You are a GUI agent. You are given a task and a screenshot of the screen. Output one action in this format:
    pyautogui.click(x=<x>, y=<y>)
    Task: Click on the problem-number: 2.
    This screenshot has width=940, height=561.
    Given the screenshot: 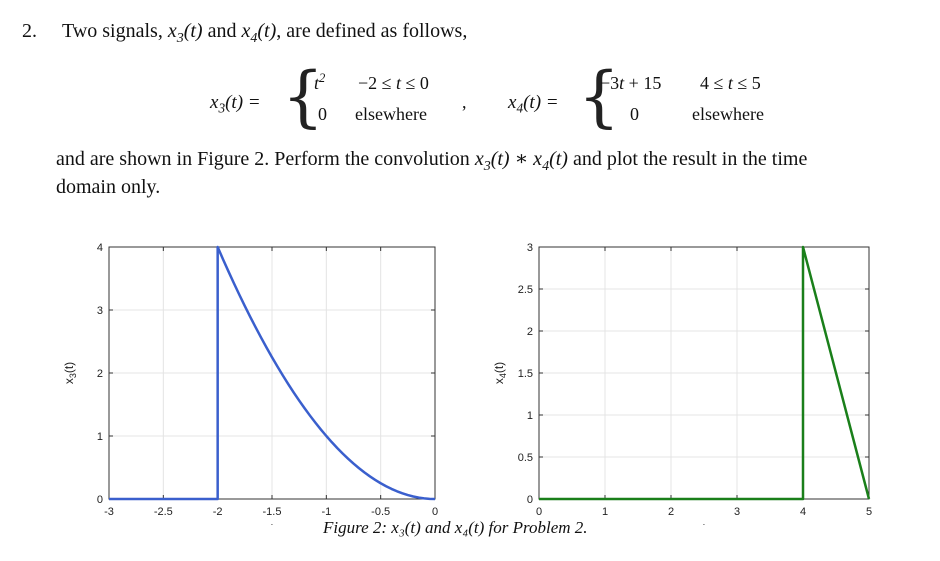 What is the action you would take?
    pyautogui.click(x=29, y=31)
    